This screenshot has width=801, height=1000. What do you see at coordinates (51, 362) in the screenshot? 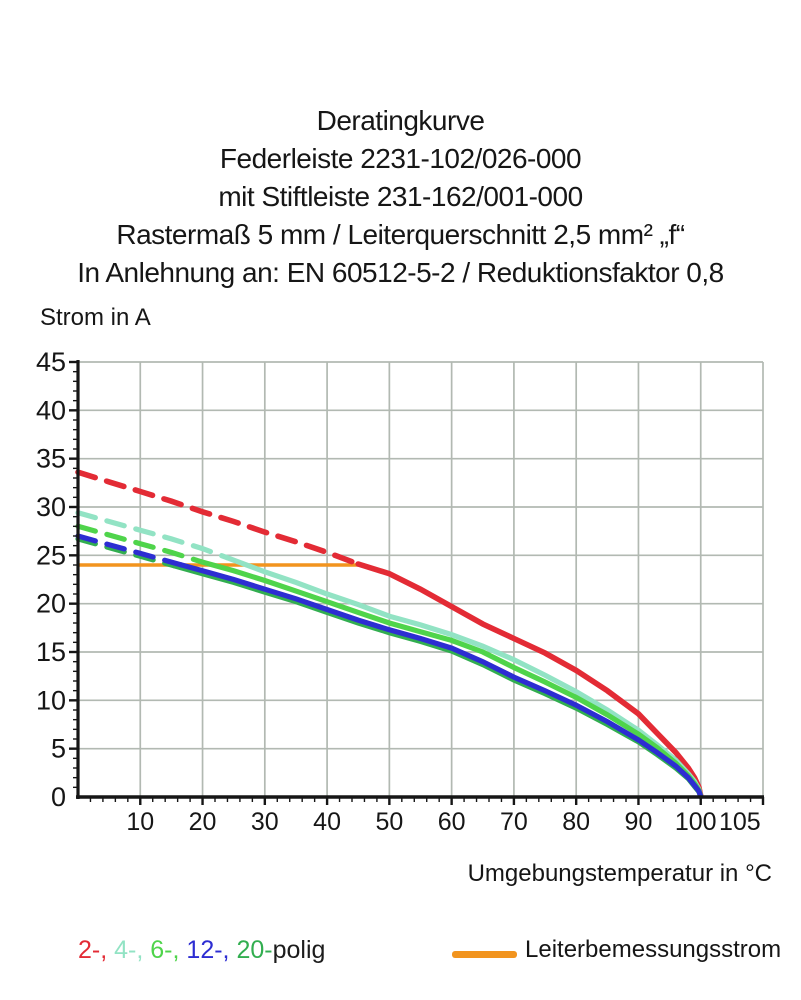
I see `y-tick-label: 45` at bounding box center [51, 362].